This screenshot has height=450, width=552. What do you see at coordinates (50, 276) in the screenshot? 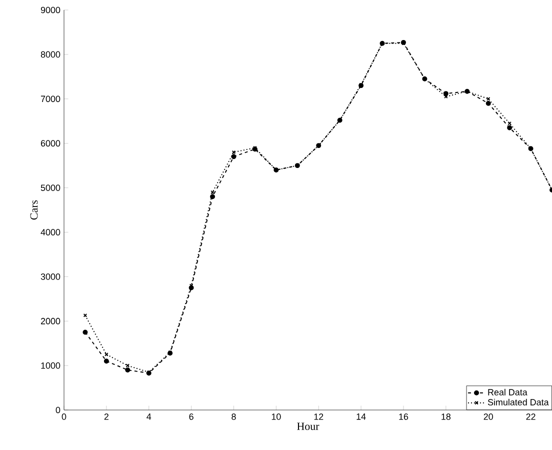
I see `y-tick-label: 3000` at bounding box center [50, 276].